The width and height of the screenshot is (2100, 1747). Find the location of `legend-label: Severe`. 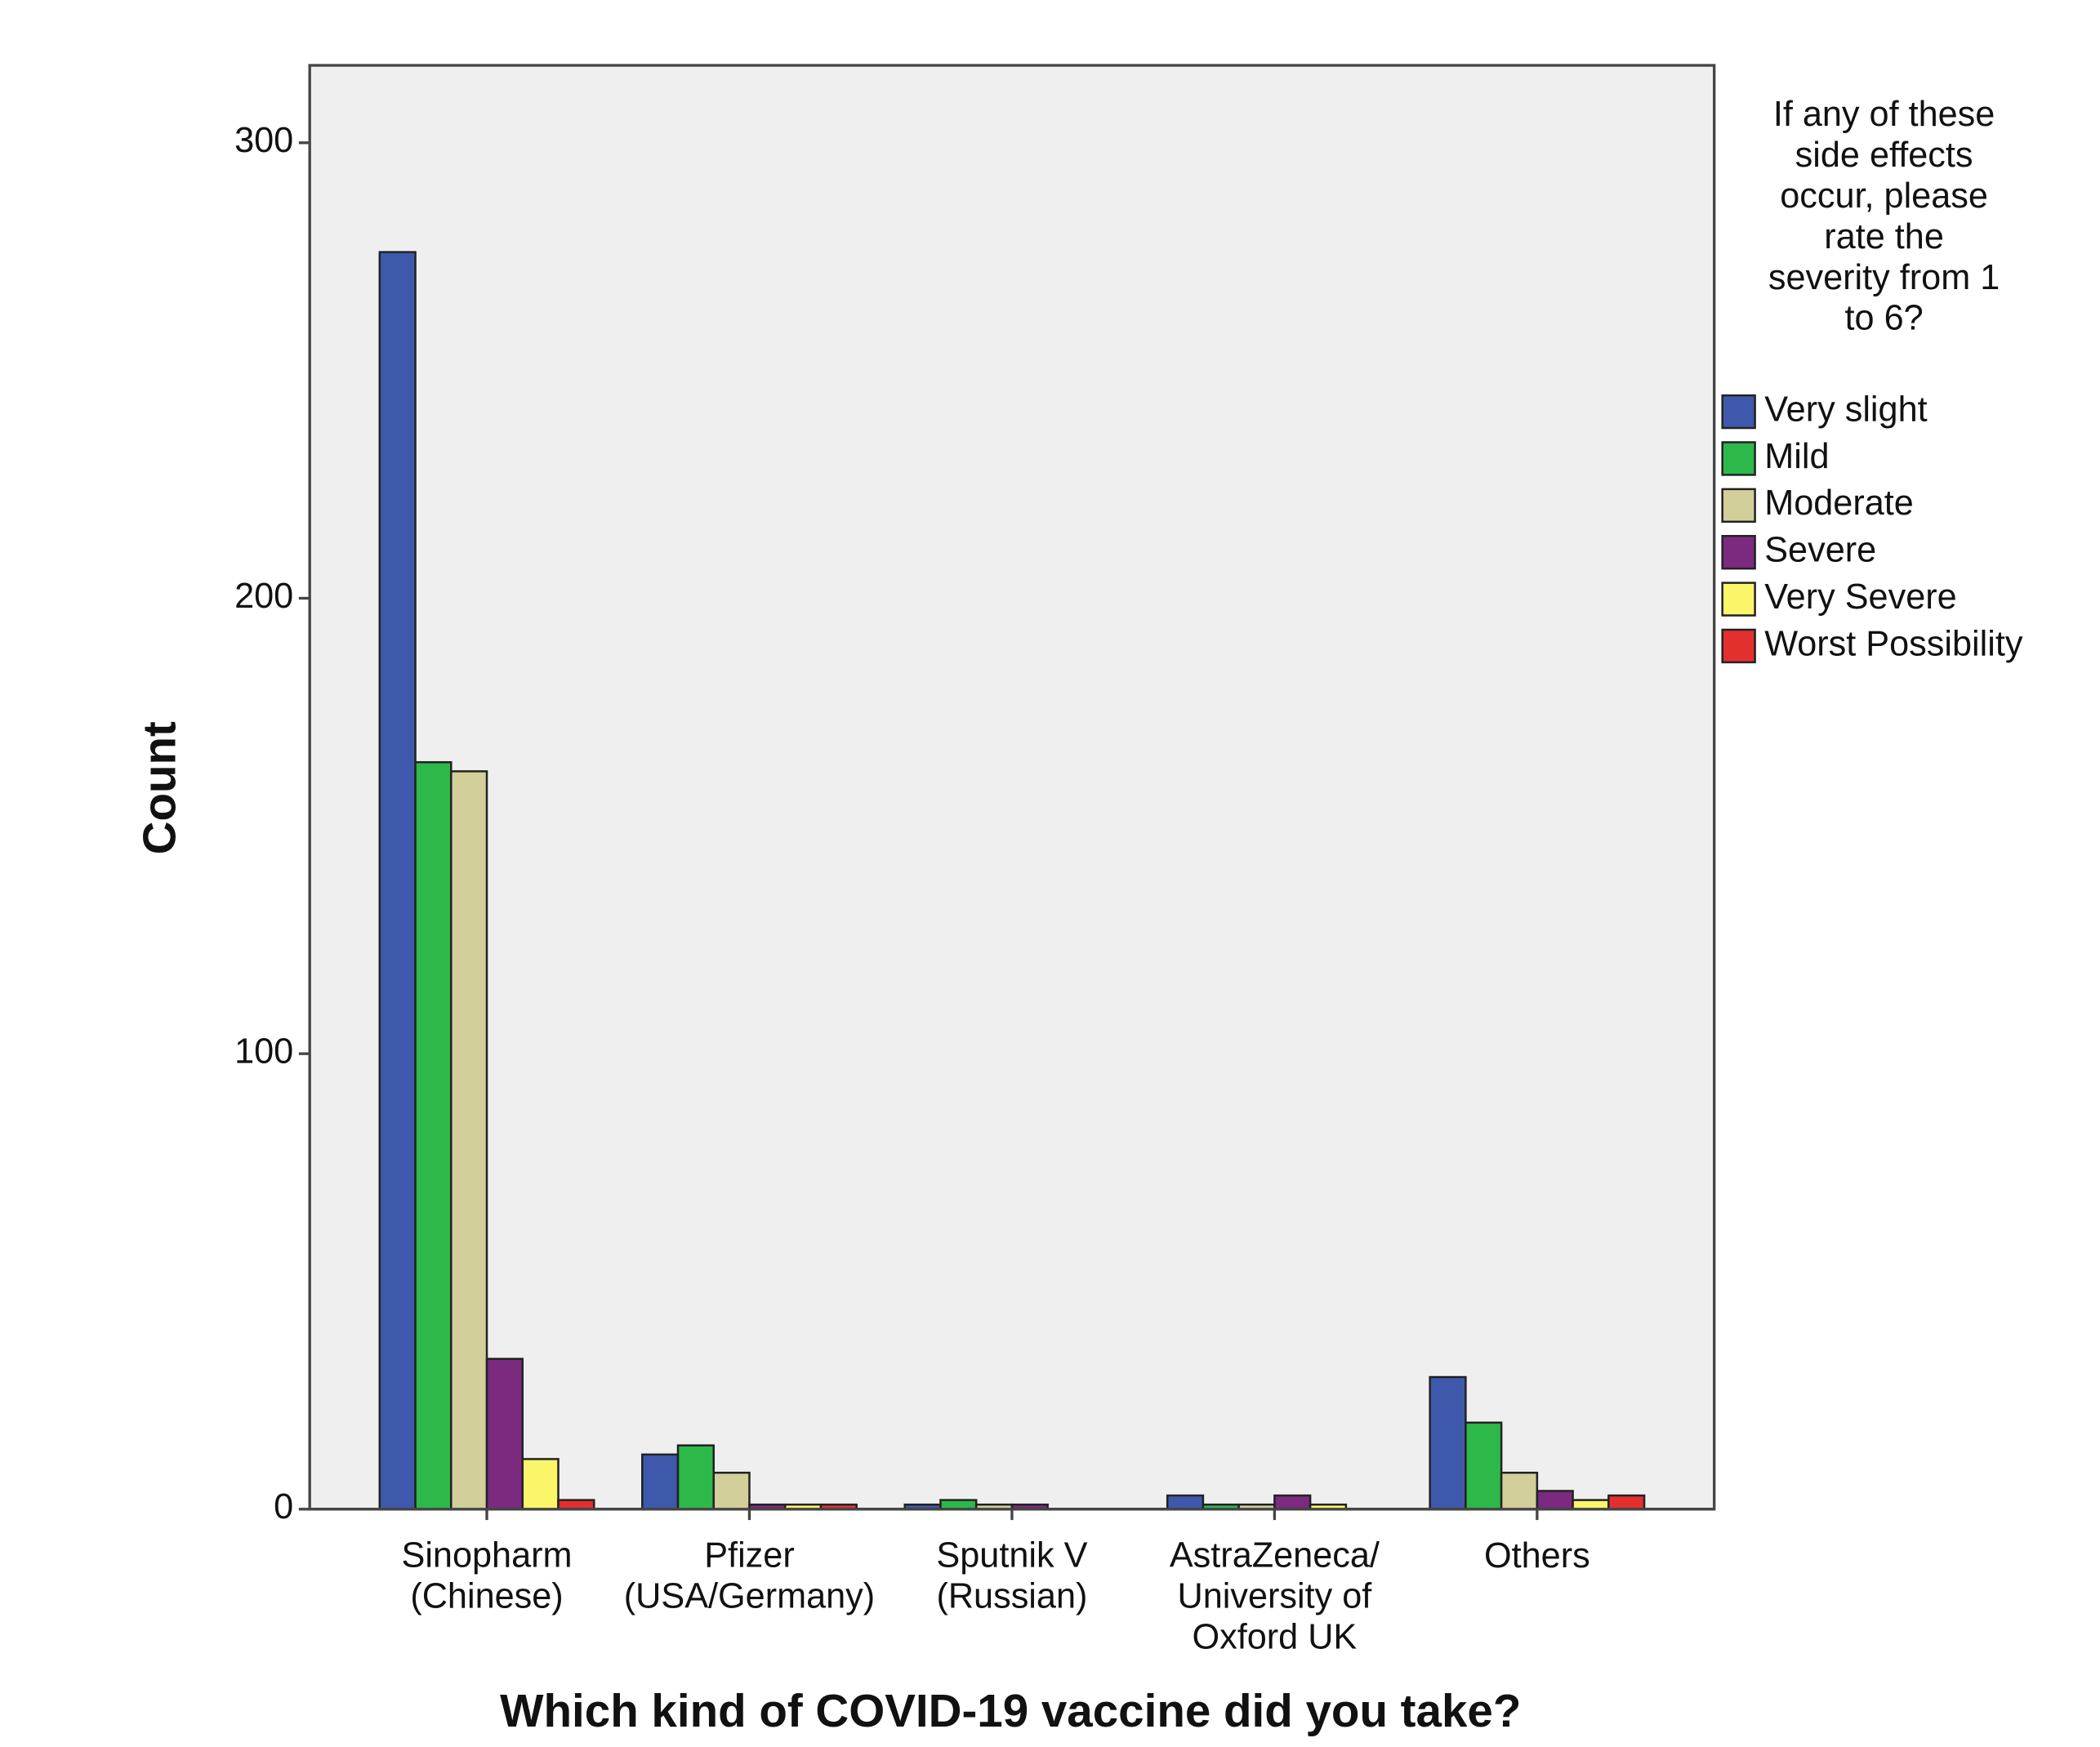

legend-label: Severe is located at coordinates (1820, 551).